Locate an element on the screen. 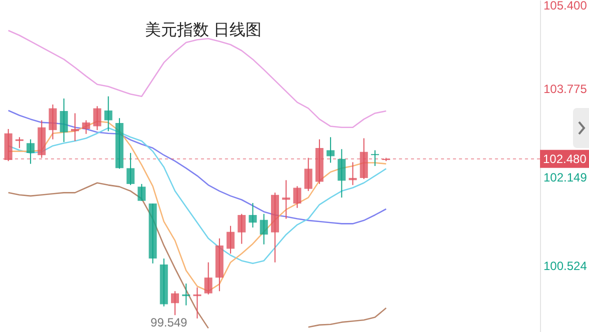 This screenshot has width=589, height=332. y-tick-label: 100.524 is located at coordinates (566, 265).